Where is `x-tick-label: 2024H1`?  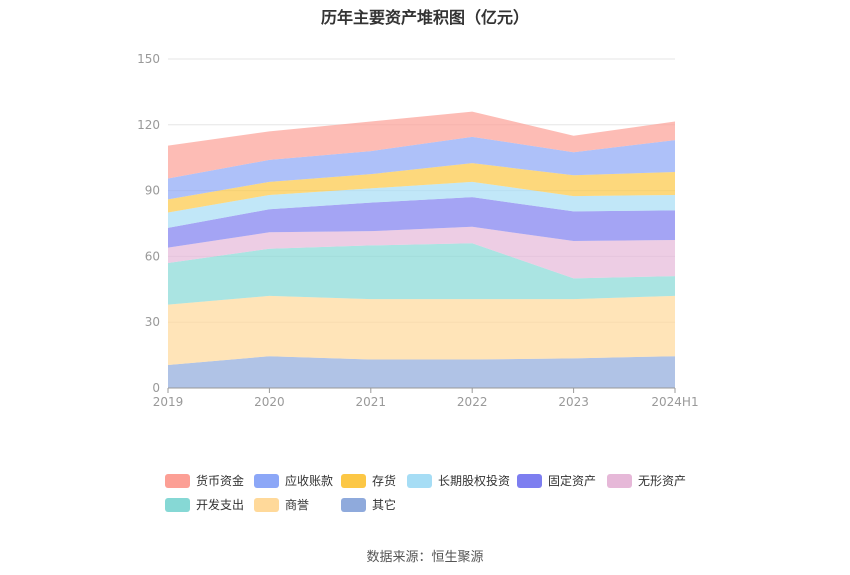
x-tick-label: 2024H1 is located at coordinates (674, 402).